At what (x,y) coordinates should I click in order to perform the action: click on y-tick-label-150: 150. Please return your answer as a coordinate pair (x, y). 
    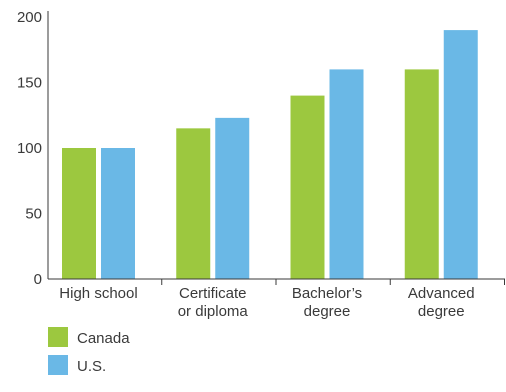
    Looking at the image, I should click on (29, 83).